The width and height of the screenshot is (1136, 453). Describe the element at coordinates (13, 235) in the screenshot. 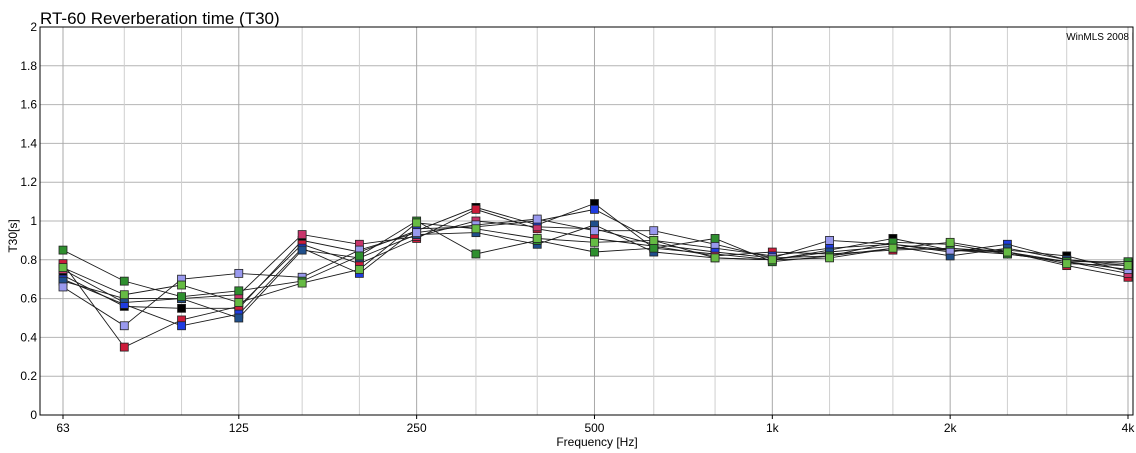

I see `y-axis-label: T30[s]` at that location.